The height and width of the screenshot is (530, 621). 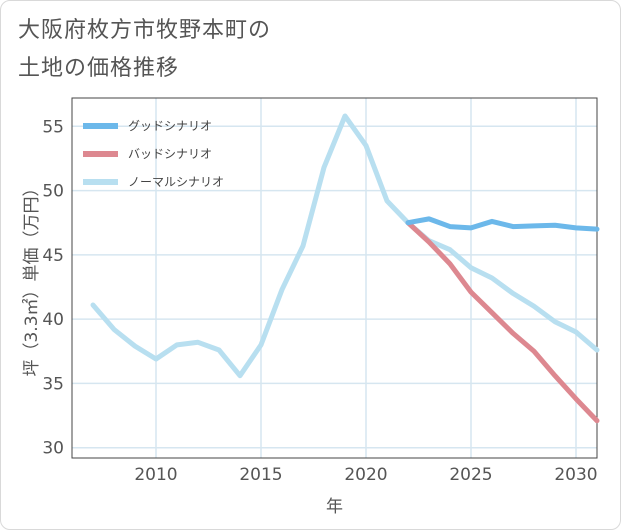 I want to click on y-tick-label: 35, so click(x=53, y=384).